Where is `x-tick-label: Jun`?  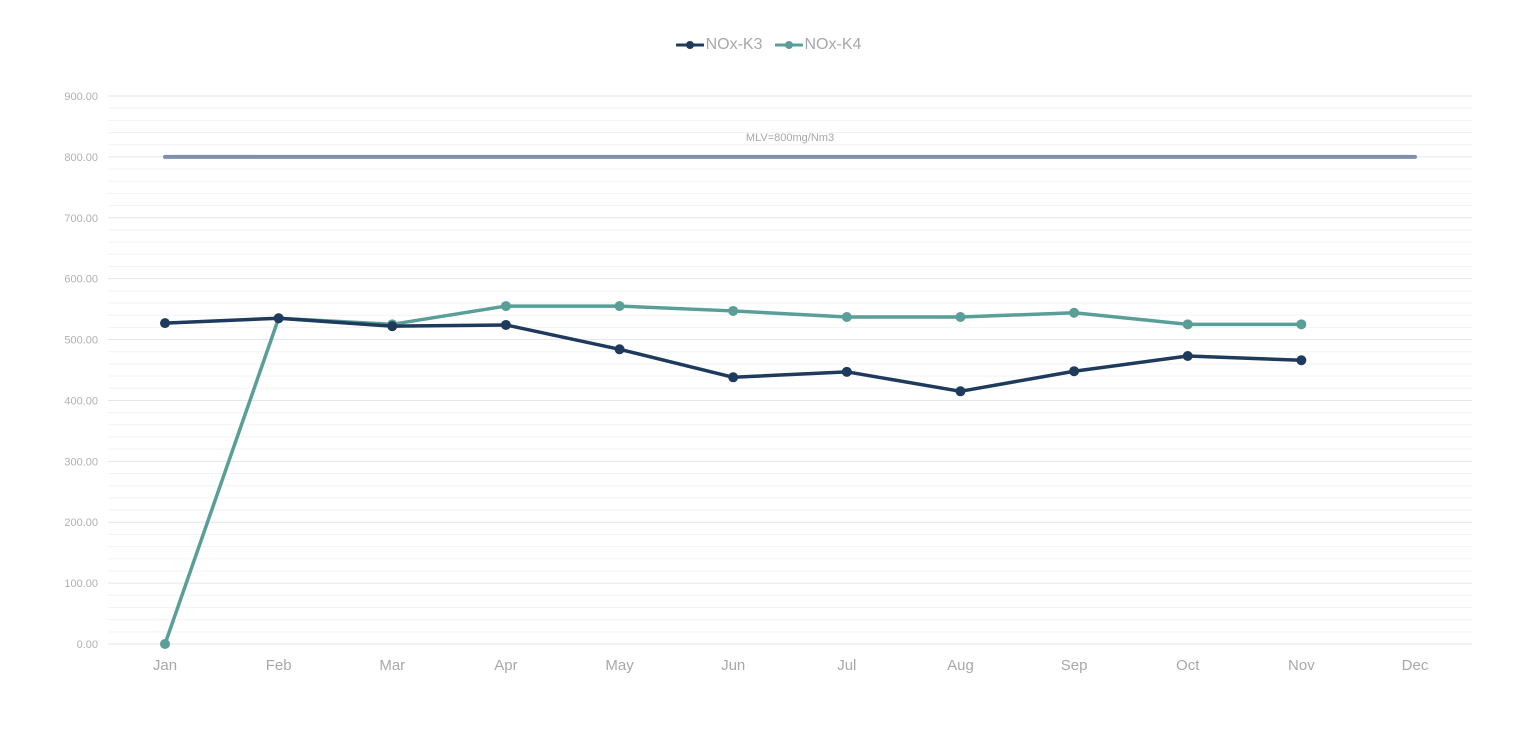 x-tick-label: Jun is located at coordinates (733, 665).